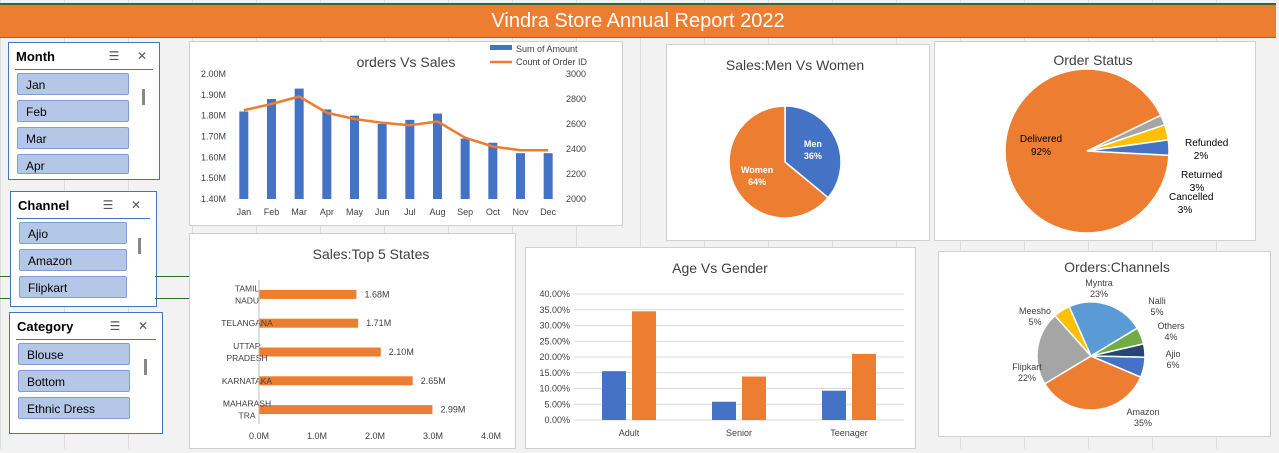 The width and height of the screenshot is (1279, 453). I want to click on slicer-item-apr: Apr, so click(73, 164).